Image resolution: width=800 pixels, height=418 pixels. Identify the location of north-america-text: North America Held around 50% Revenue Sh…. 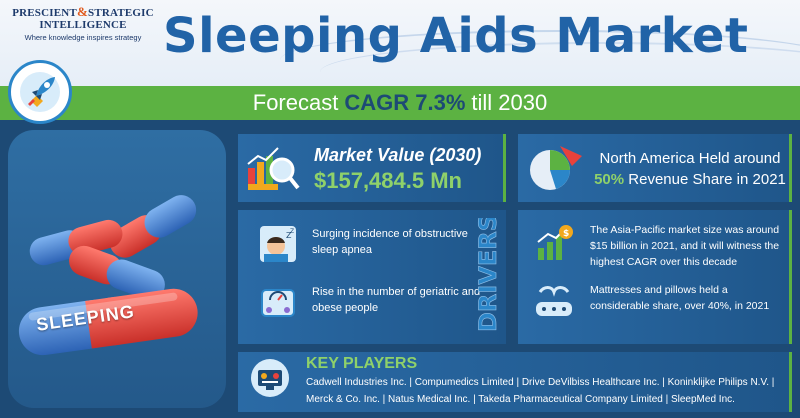
(690, 169).